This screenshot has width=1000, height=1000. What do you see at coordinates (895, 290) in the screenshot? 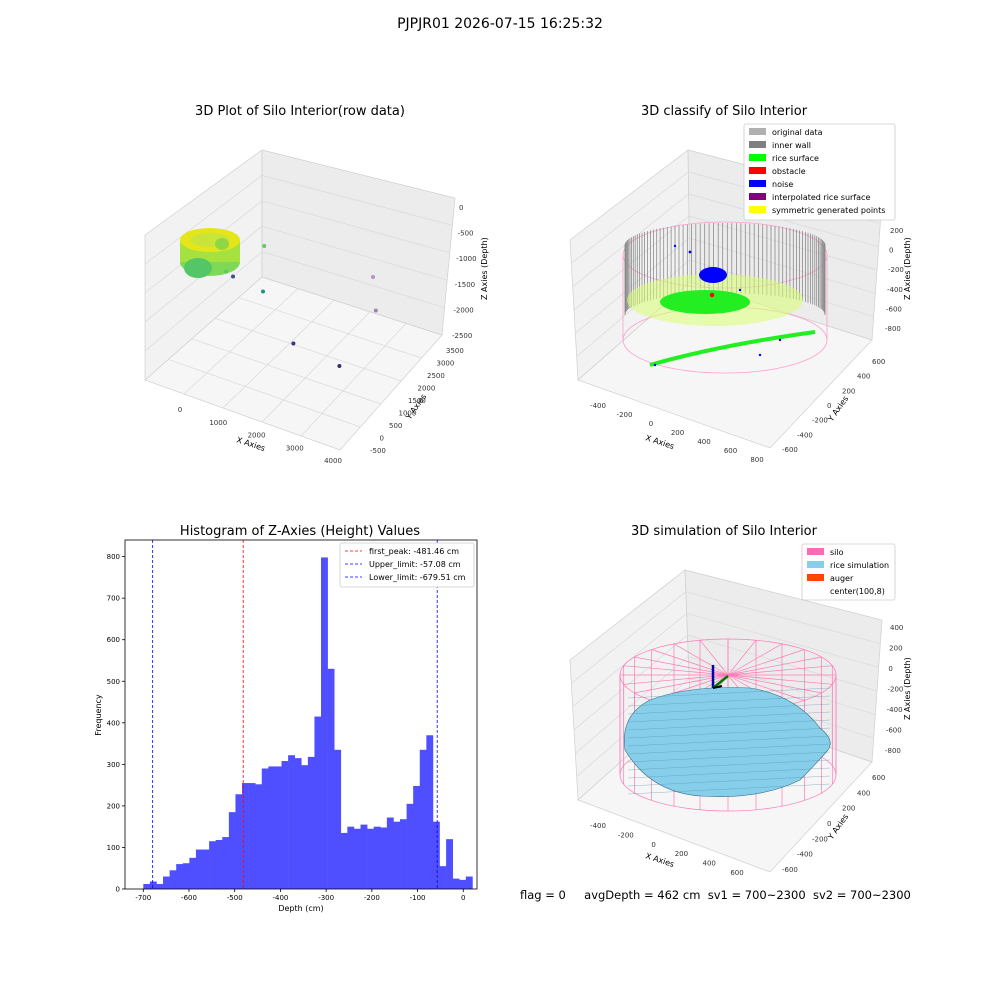
I see `panel2-z-tick-label: -400` at bounding box center [895, 290].